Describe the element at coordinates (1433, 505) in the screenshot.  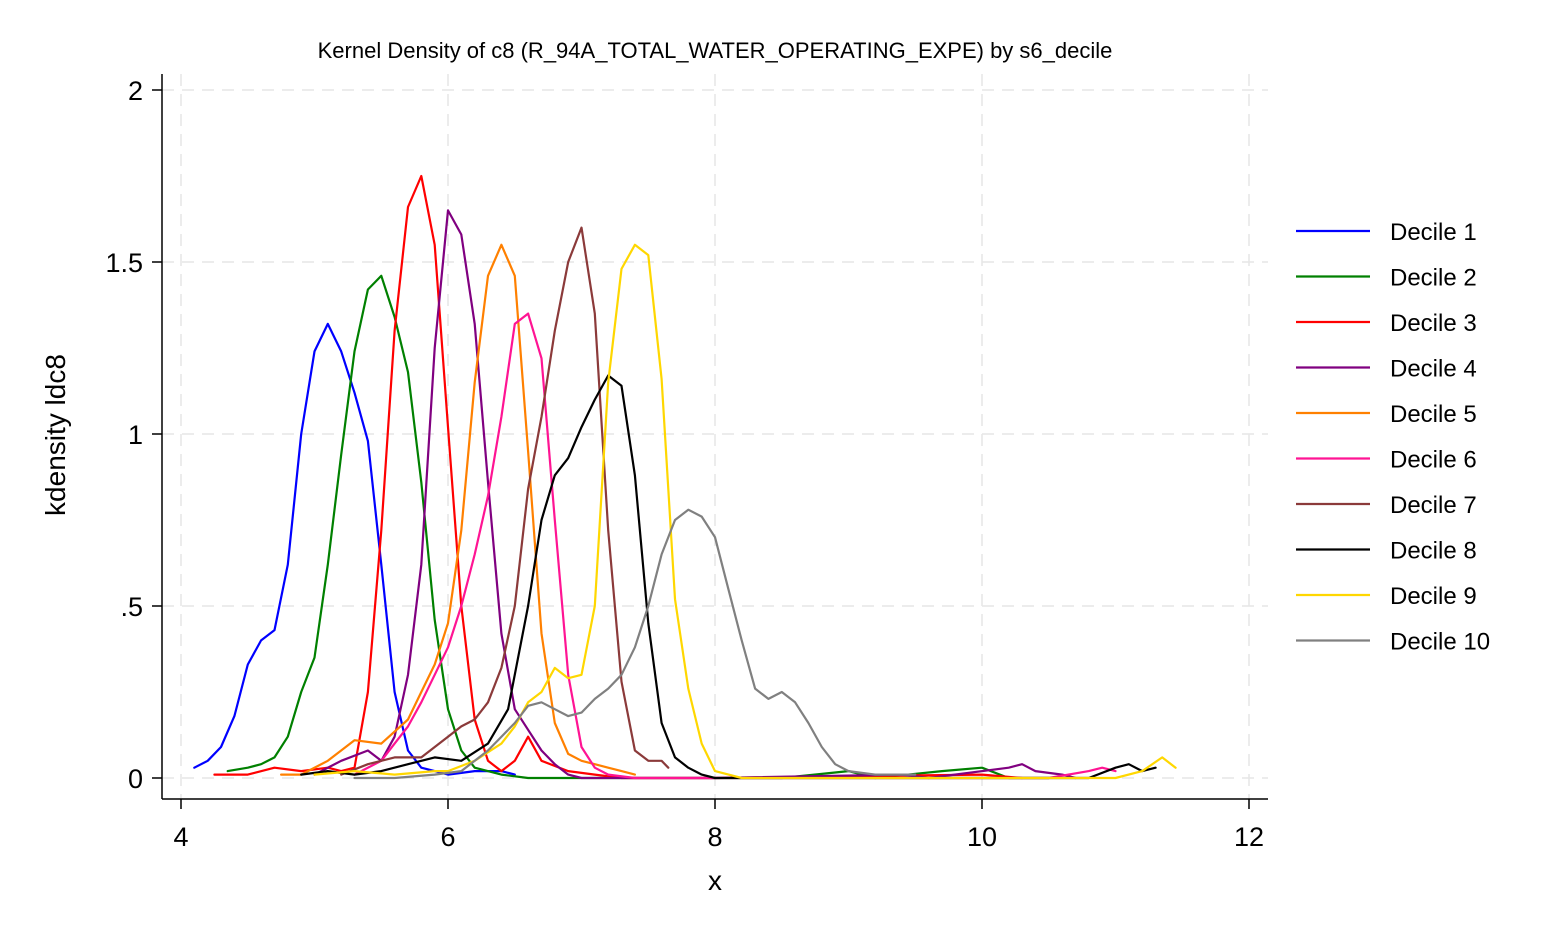
I see `legend-label-decile-7: Decile 7` at that location.